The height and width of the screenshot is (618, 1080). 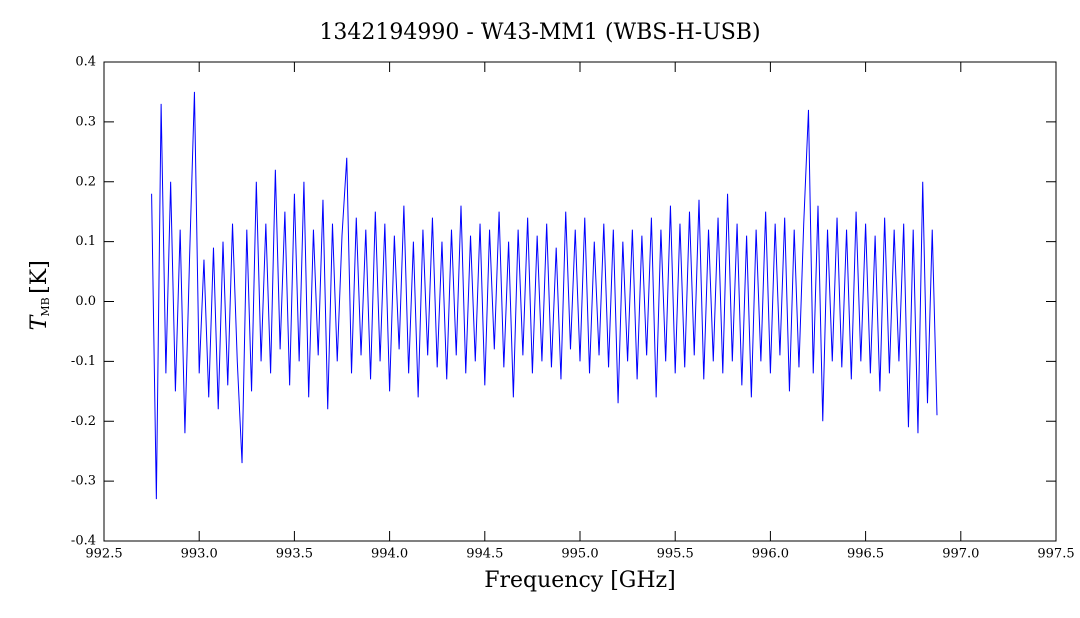 I want to click on x-tick-label: 992.5, so click(x=103, y=554).